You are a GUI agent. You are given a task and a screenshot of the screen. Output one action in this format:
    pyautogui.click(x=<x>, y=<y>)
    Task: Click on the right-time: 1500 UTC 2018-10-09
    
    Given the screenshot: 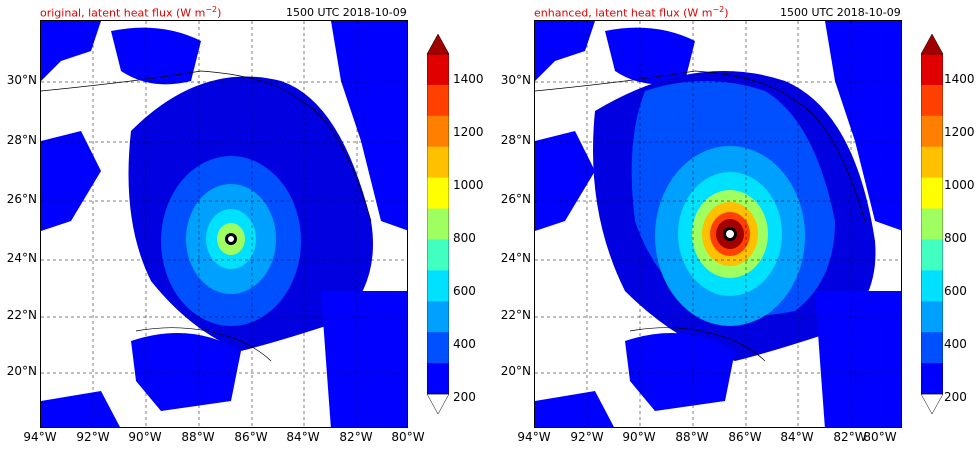 What is the action you would take?
    pyautogui.click(x=840, y=12)
    